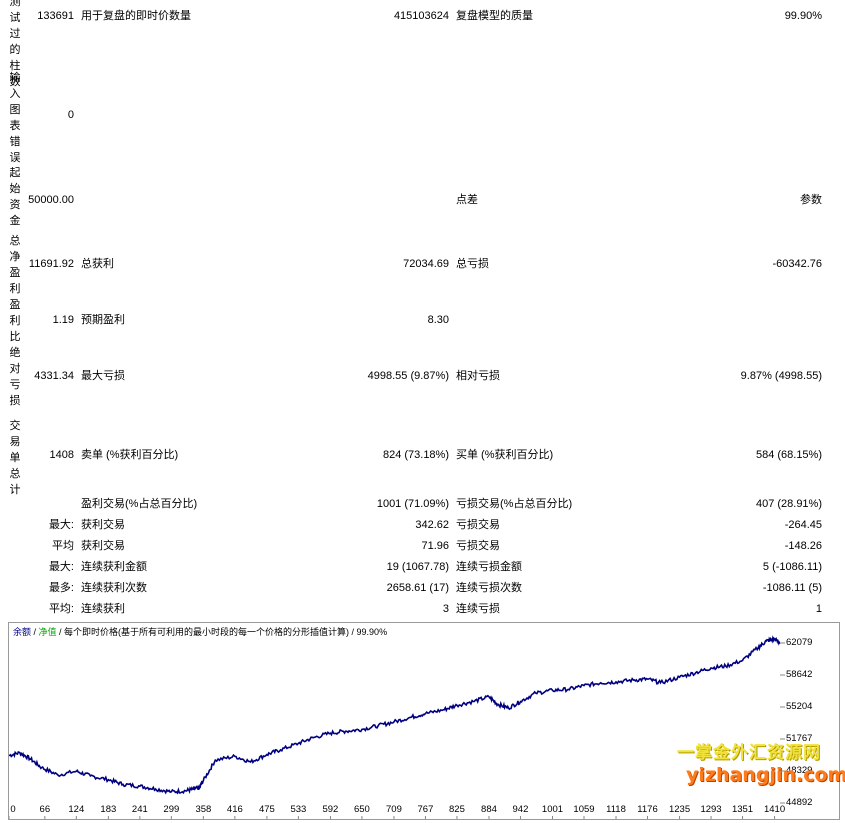  What do you see at coordinates (472, 264) in the screenshot?
I see `gross-loss-label: 总亏损` at bounding box center [472, 264].